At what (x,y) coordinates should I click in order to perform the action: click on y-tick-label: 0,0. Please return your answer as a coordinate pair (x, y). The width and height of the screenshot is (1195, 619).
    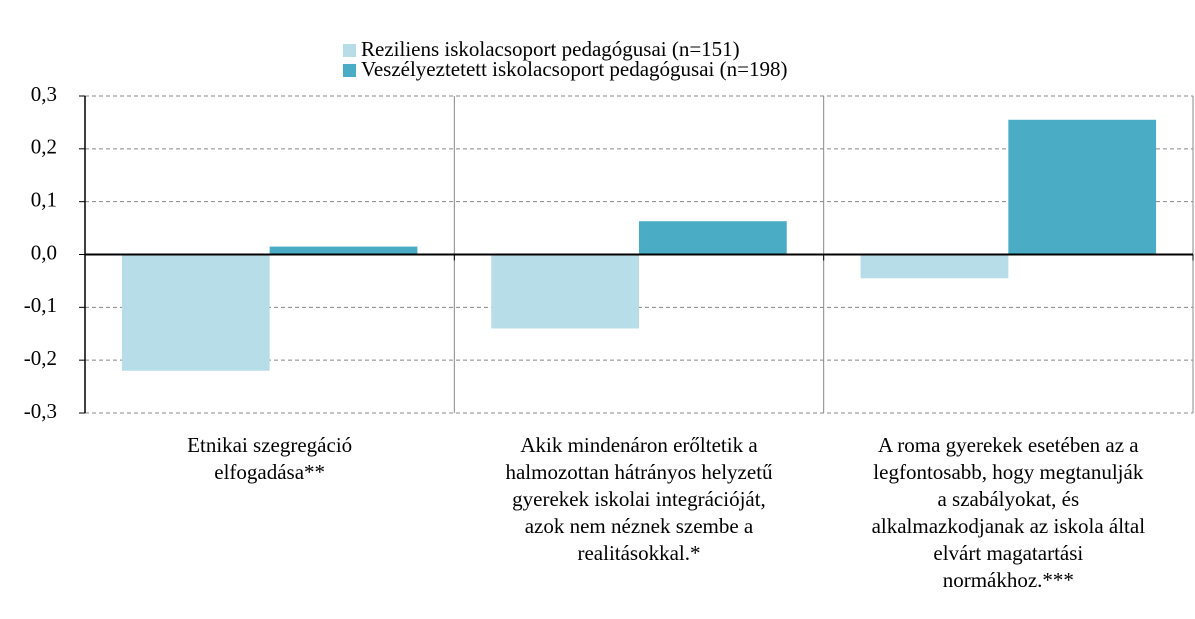
    Looking at the image, I should click on (44, 252).